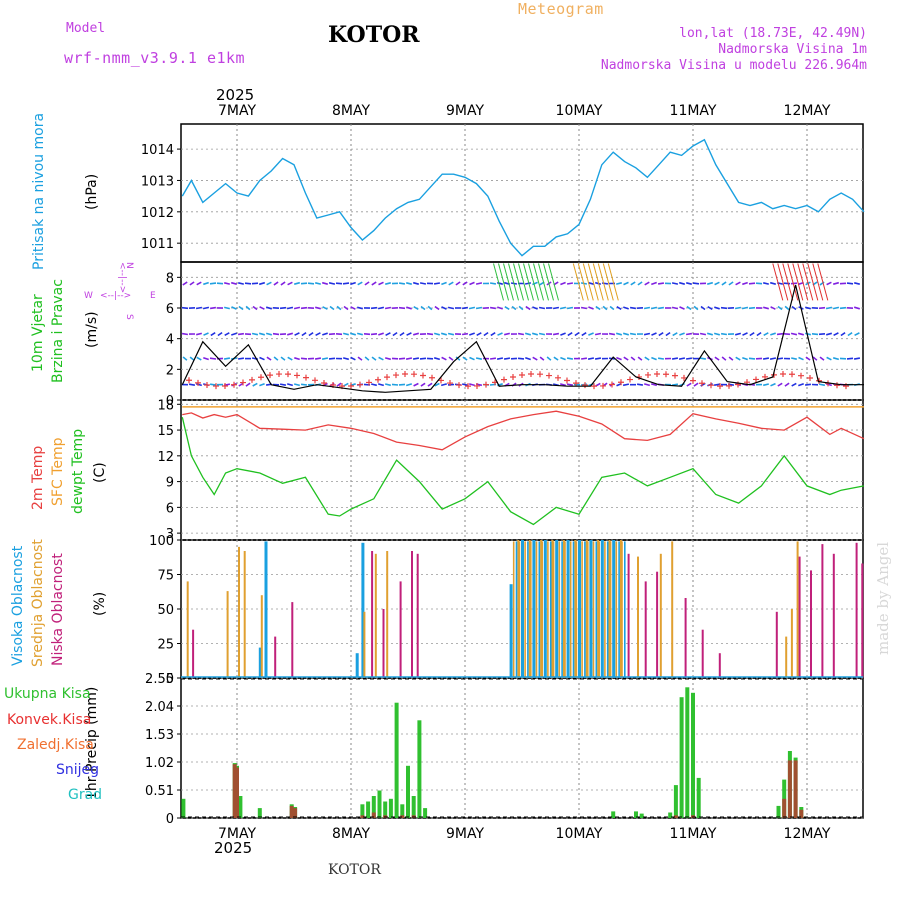  Describe the element at coordinates (100, 472) in the screenshot. I see `temp-unit: (C)` at that location.